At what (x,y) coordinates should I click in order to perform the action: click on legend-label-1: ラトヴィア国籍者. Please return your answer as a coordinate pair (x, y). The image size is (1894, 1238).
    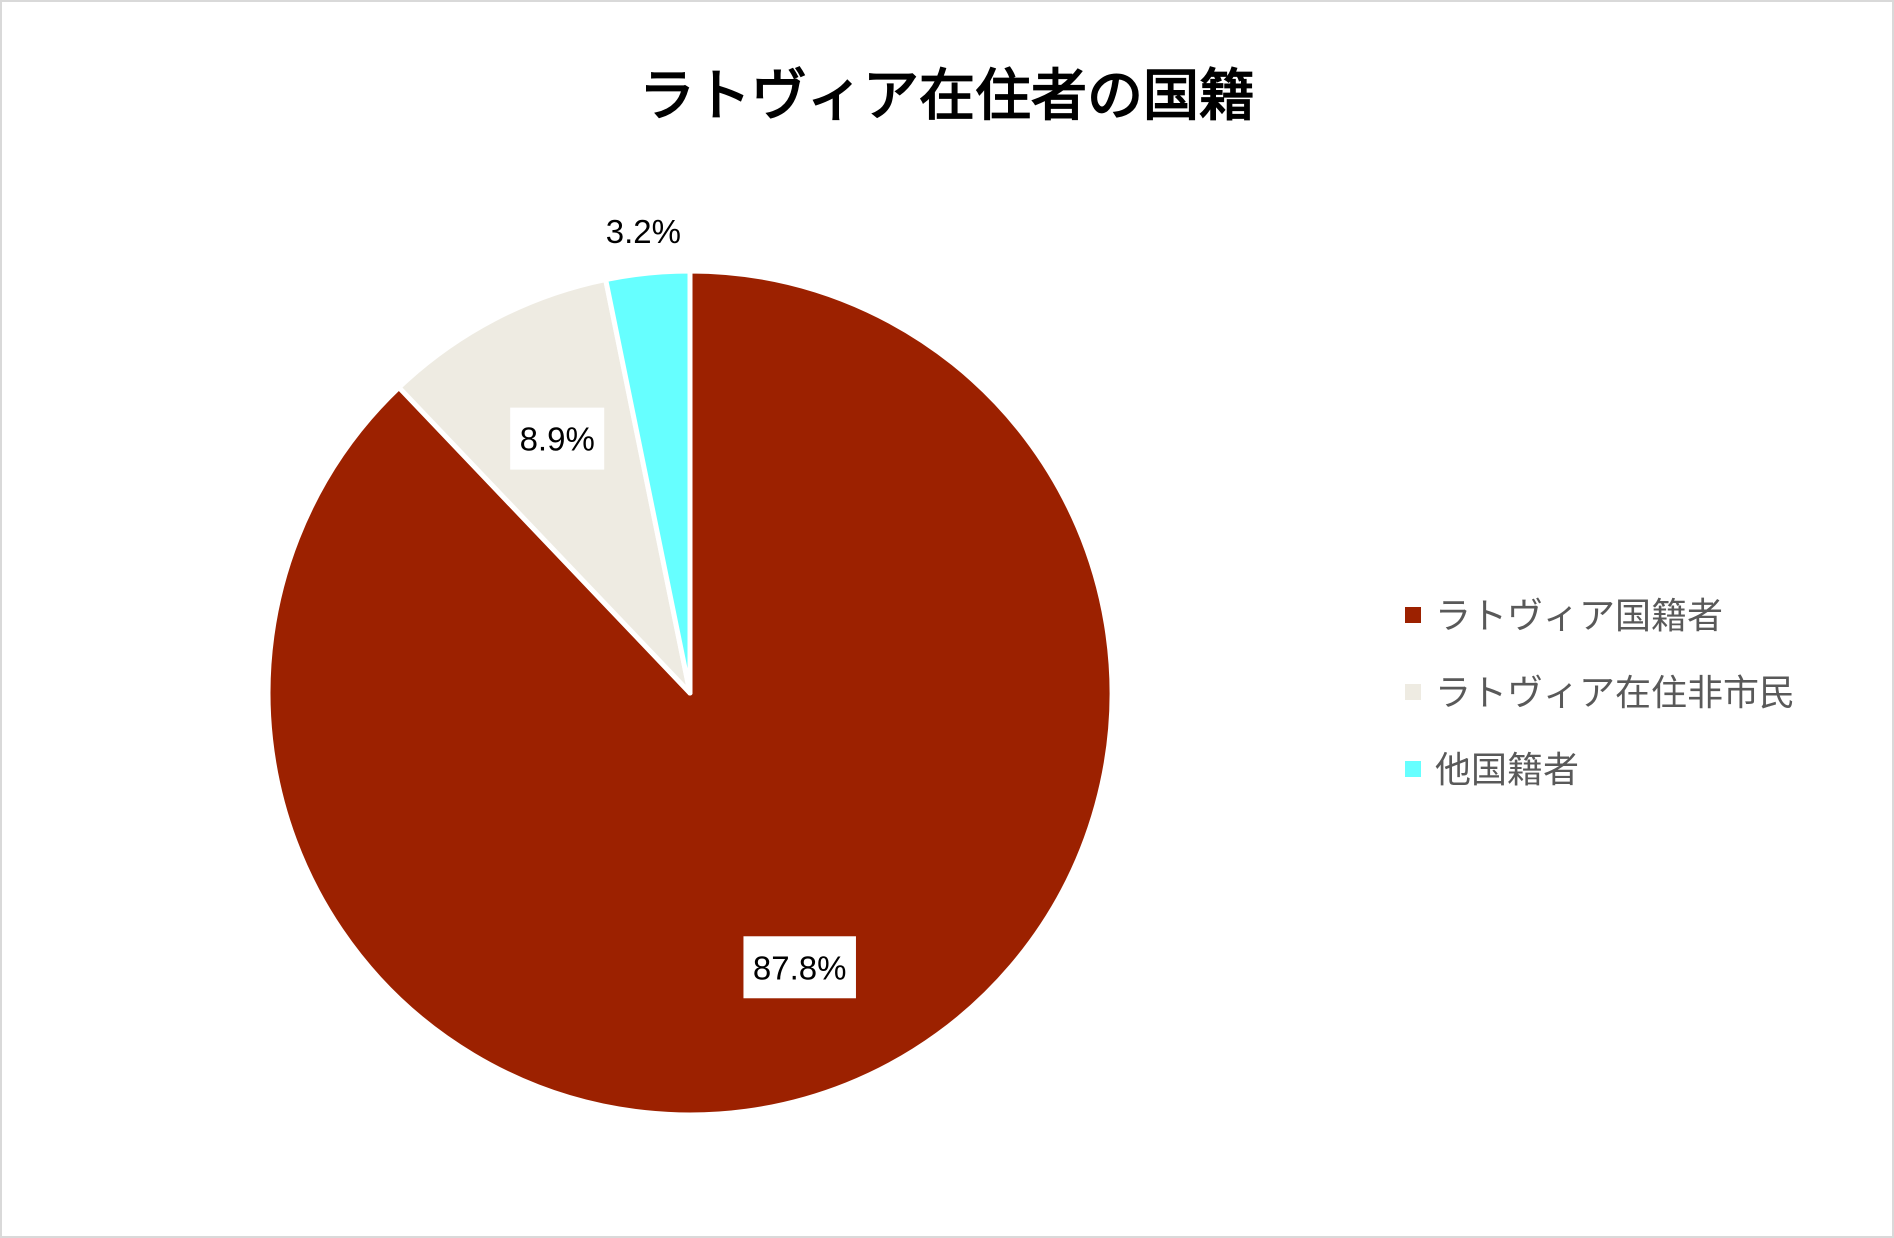
    Looking at the image, I should click on (1579, 616).